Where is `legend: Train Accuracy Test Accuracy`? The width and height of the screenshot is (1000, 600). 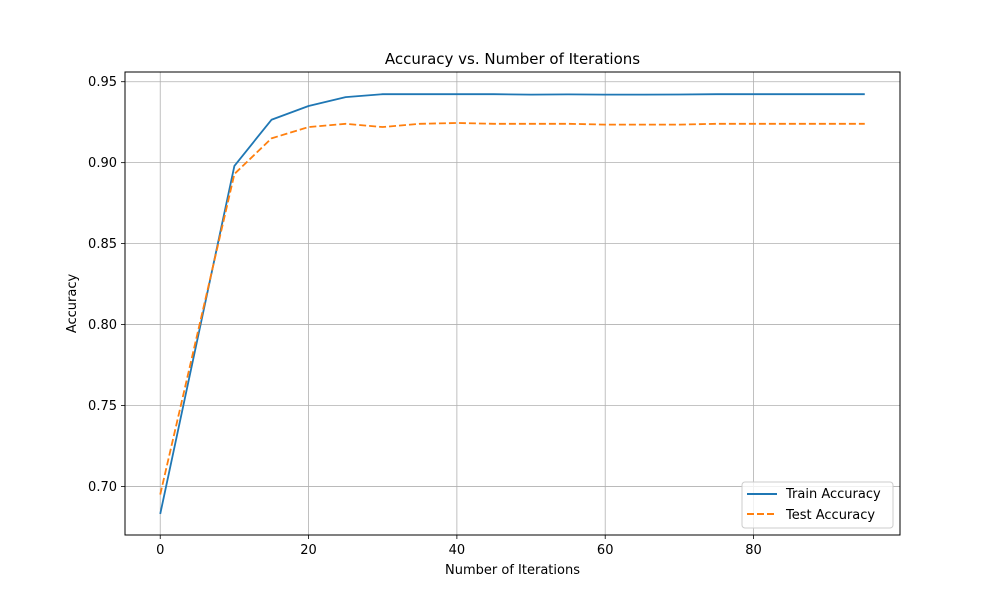
legend: Train Accuracy Test Accuracy is located at coordinates (817, 505).